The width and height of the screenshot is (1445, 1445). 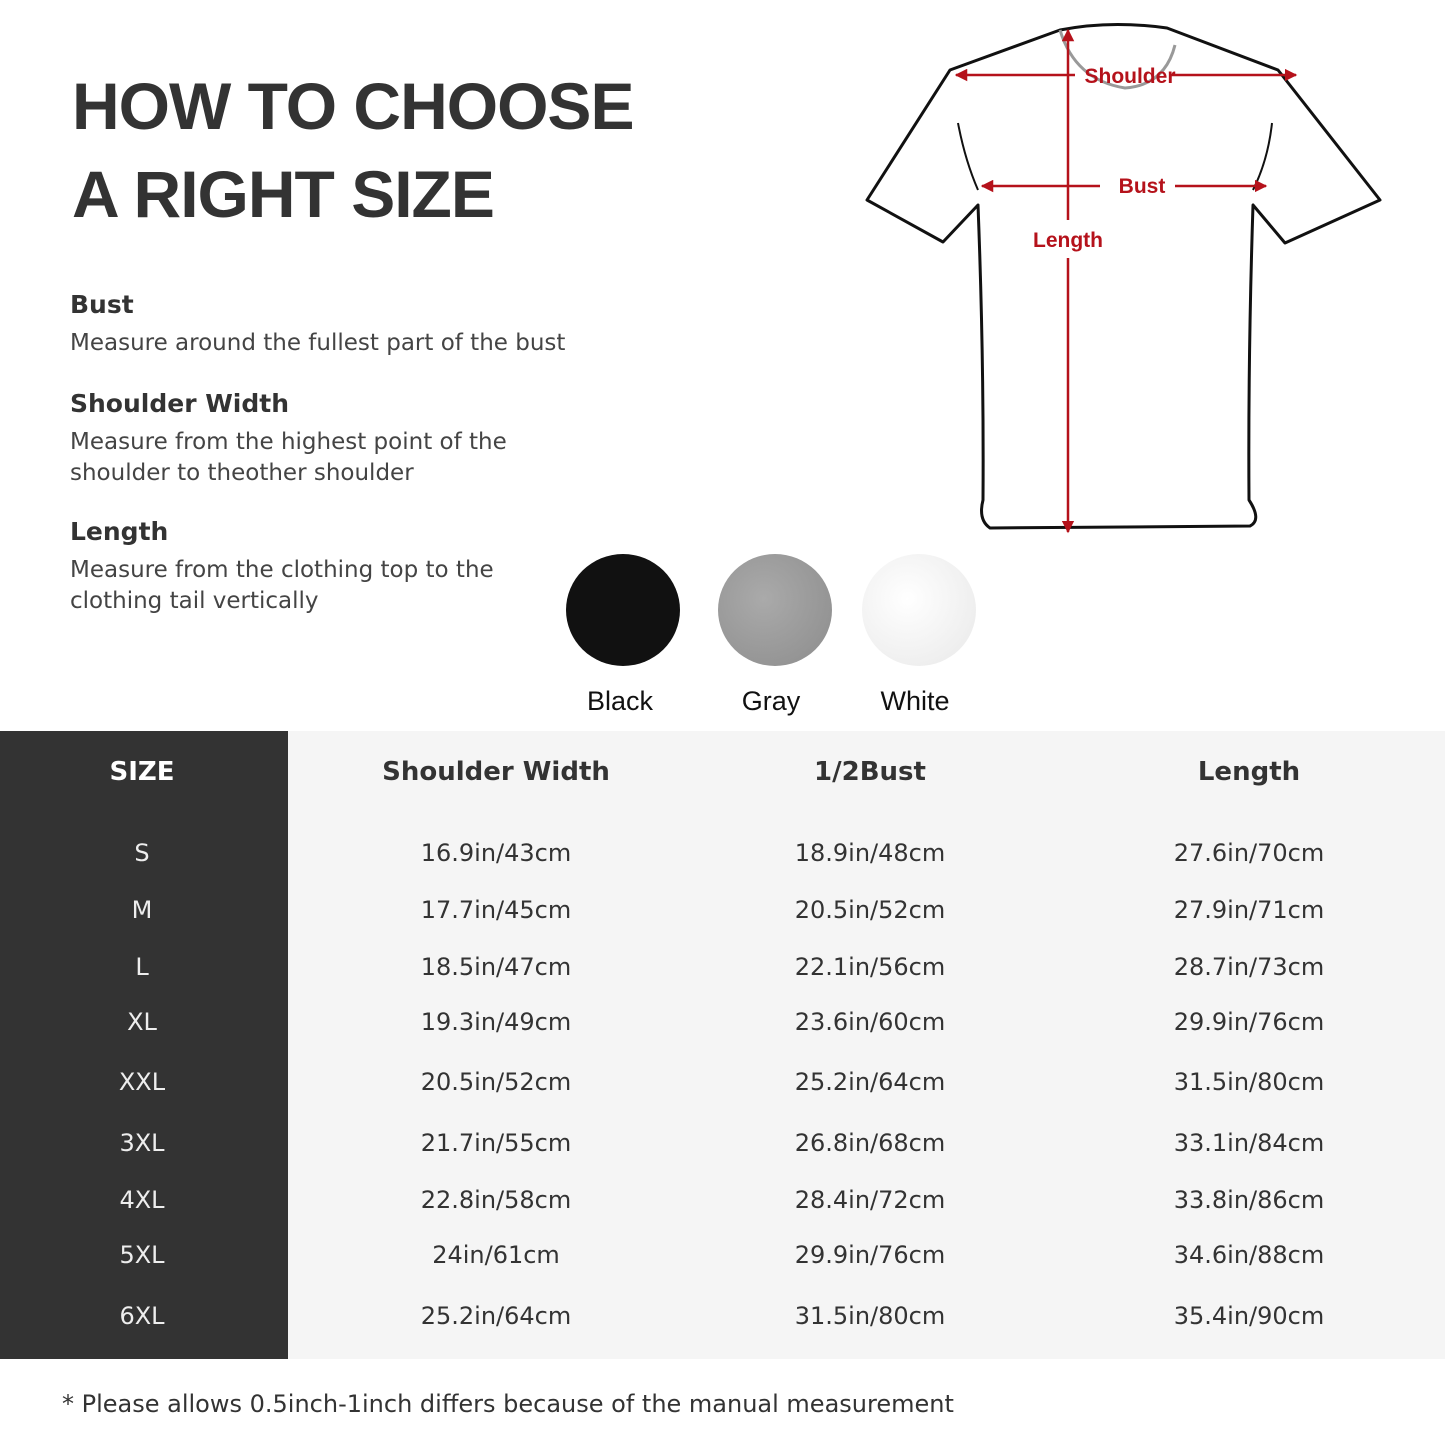 What do you see at coordinates (870, 967) in the screenshot?
I see `table-cell: 22.1in/56cm` at bounding box center [870, 967].